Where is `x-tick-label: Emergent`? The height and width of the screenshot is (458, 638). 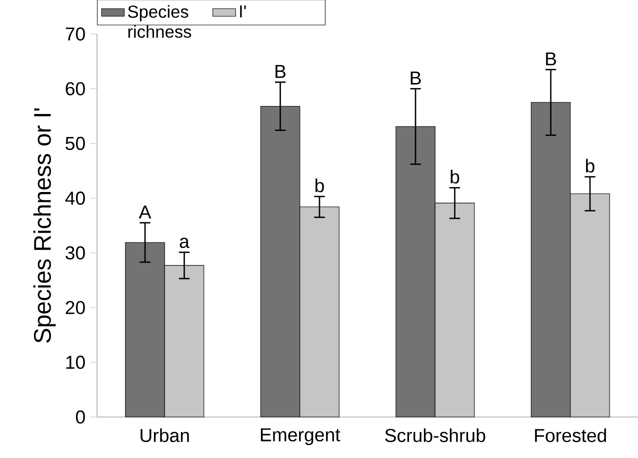 x-tick-label: Emergent is located at coordinates (300, 437).